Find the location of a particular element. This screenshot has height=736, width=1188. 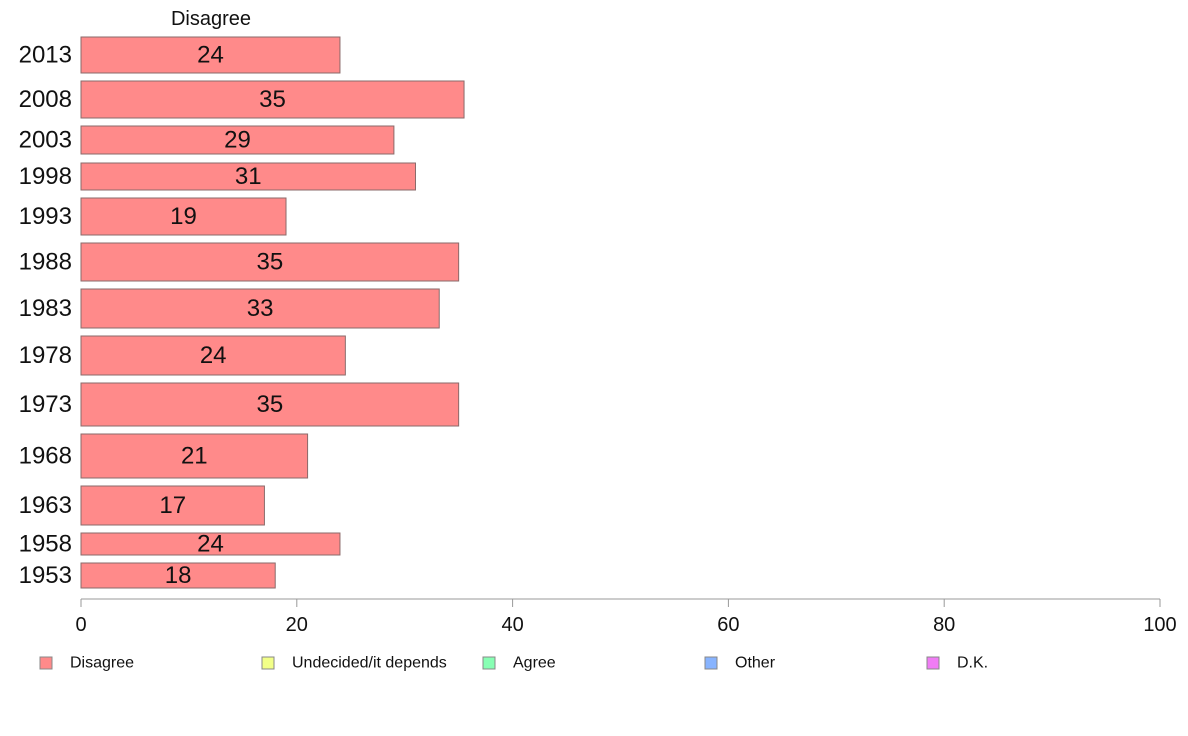

bar-value-label-2003: 29 is located at coordinates (237, 140).